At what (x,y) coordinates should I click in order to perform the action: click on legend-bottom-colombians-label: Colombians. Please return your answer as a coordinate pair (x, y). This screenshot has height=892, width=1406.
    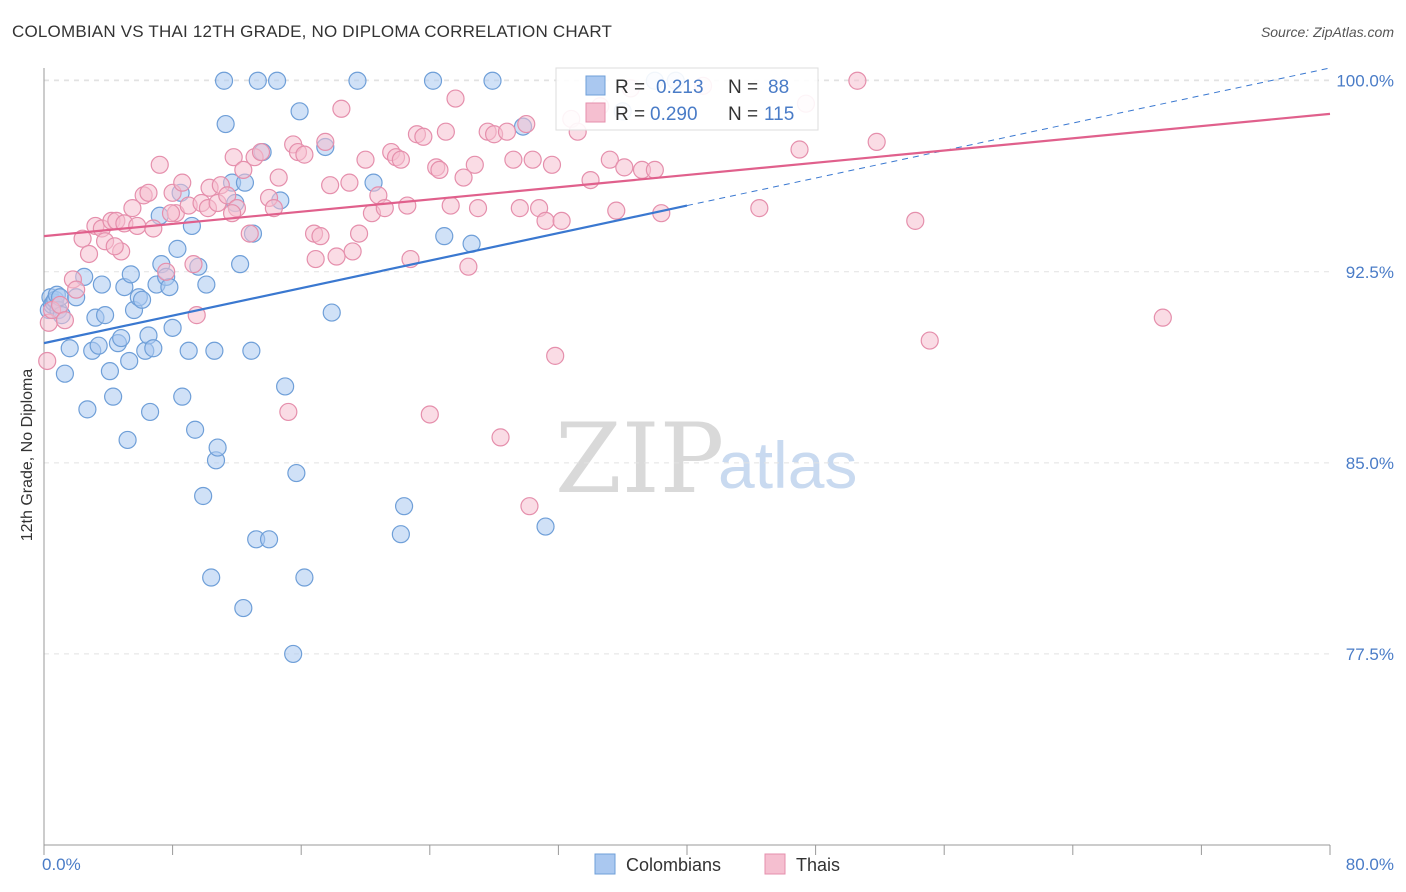
    Looking at the image, I should click on (673, 865).